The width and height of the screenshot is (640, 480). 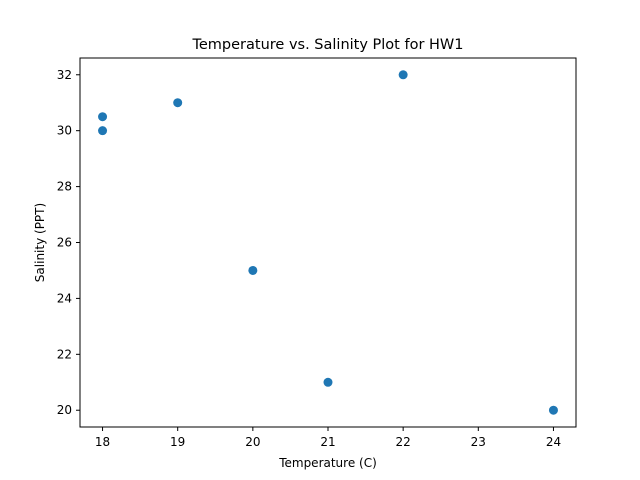 I want to click on y-axis-label: Salinity (PPT), so click(x=40, y=242).